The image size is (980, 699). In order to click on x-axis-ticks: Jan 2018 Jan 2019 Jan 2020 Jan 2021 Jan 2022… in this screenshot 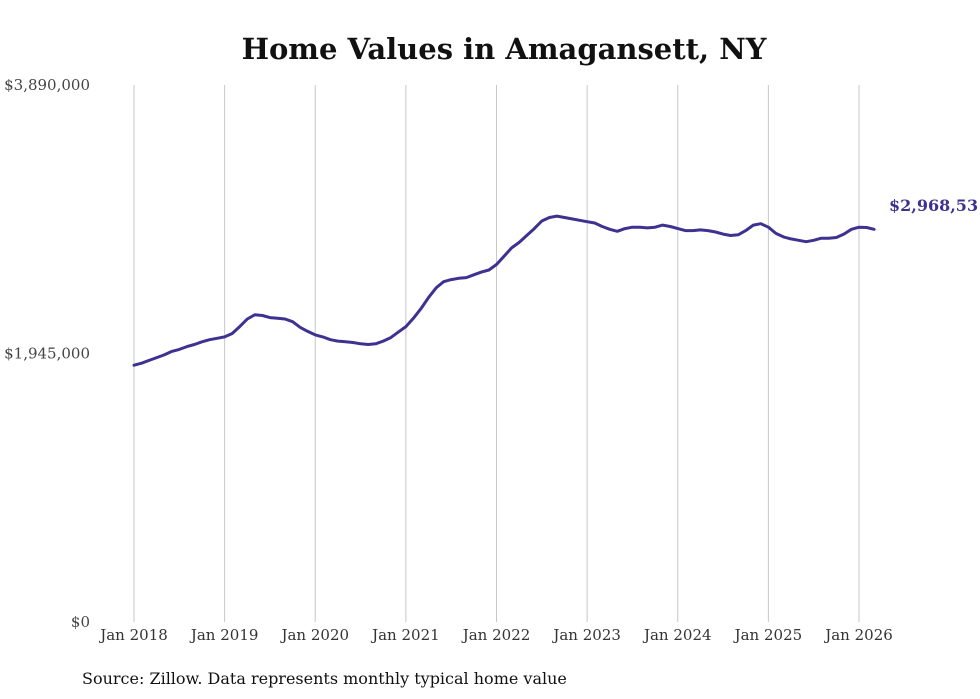, I will do `click(495, 635)`.